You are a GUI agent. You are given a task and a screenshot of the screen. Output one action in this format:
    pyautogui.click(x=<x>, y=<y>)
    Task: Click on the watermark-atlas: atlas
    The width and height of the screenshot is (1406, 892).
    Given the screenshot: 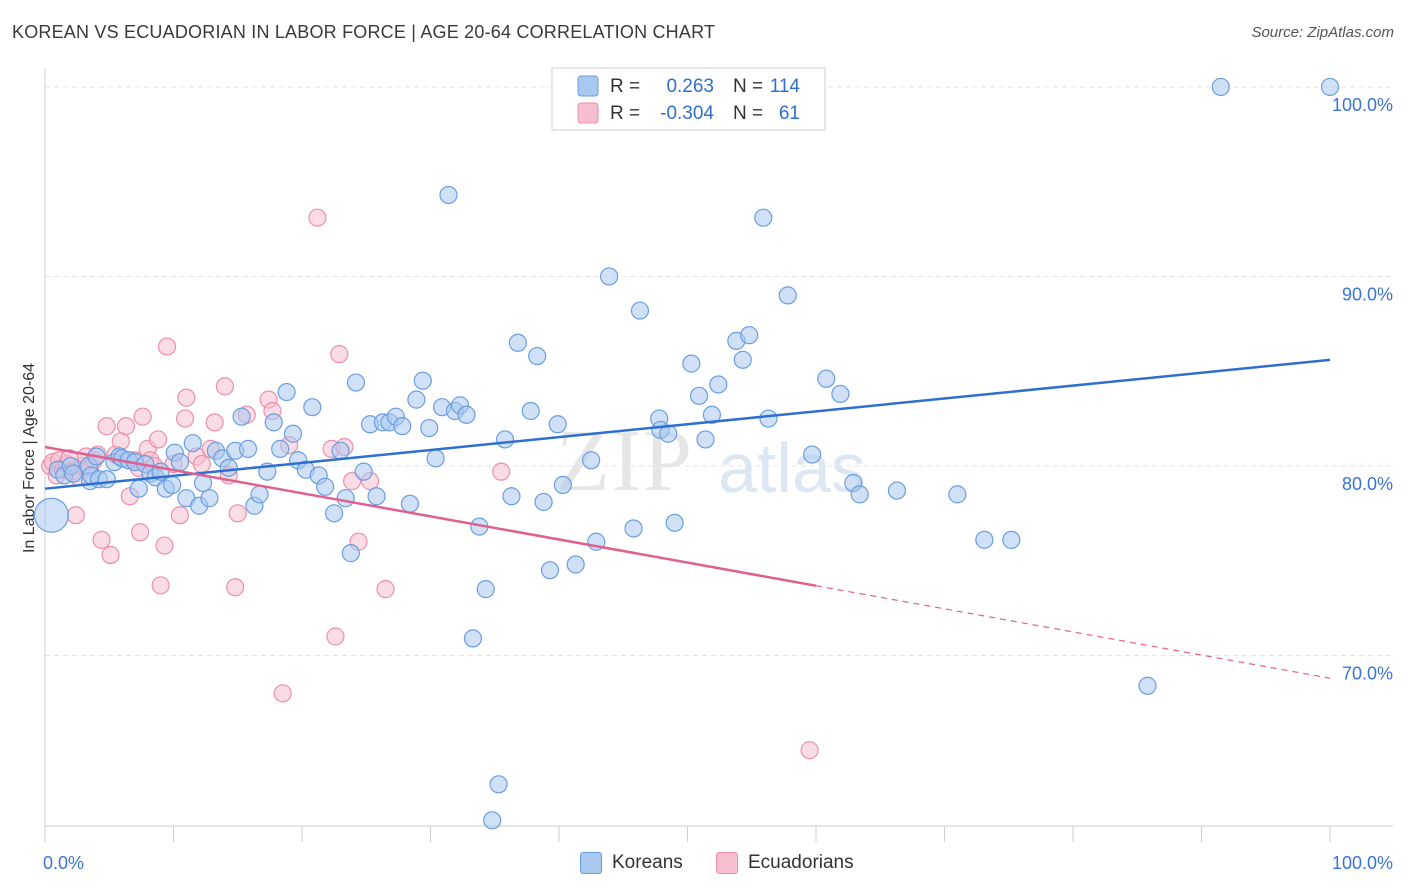 What is the action you would take?
    pyautogui.click(x=792, y=468)
    